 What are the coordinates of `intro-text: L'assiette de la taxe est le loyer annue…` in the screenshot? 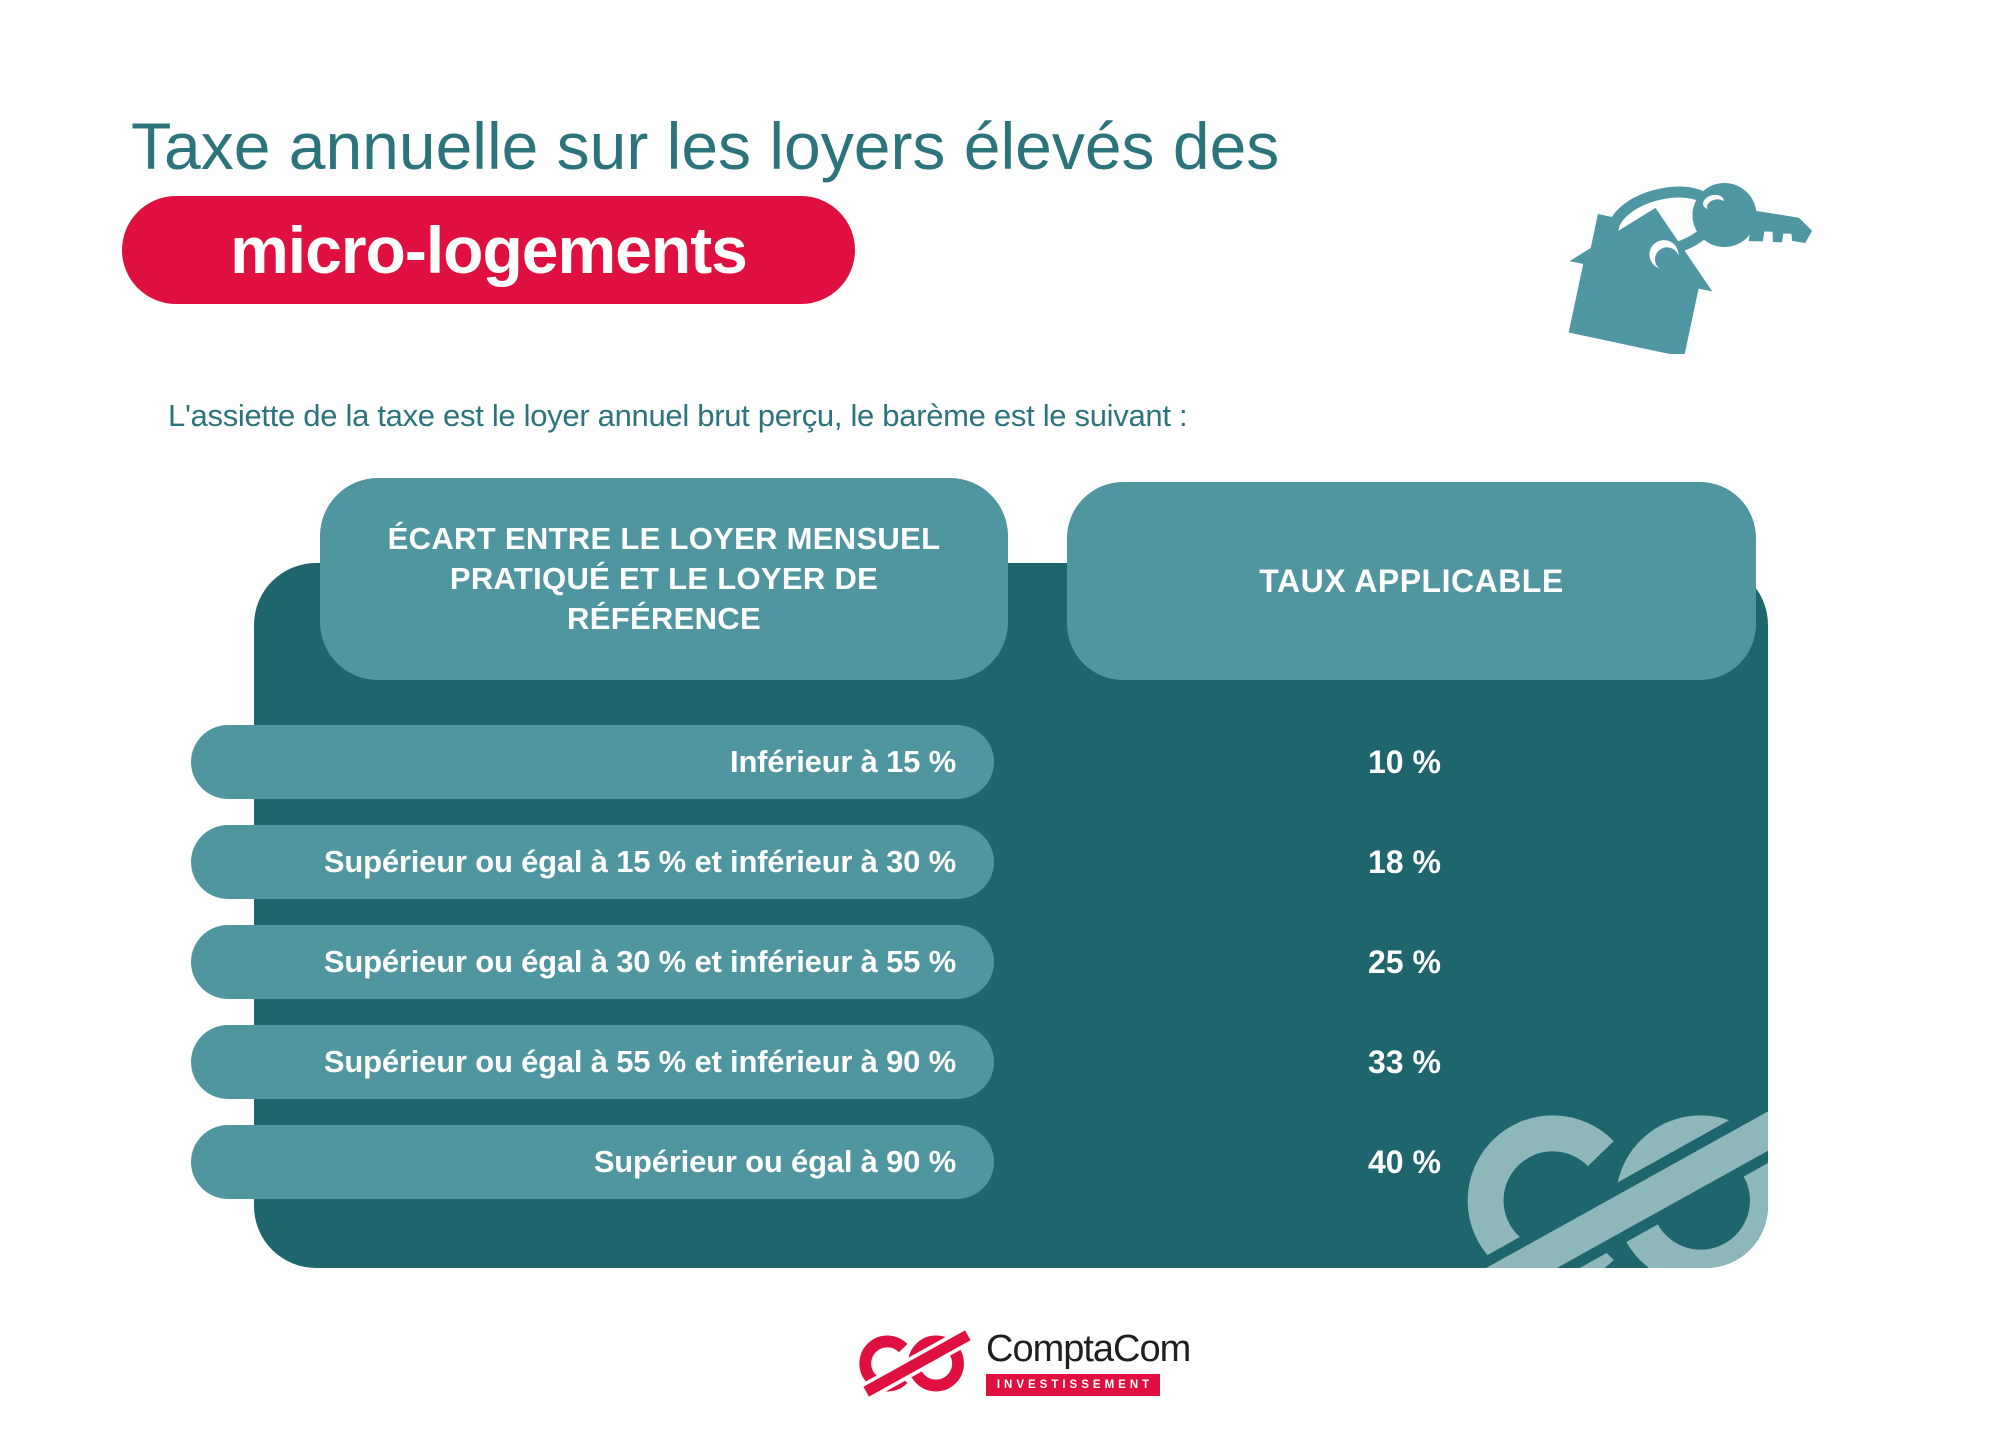 It's located at (678, 415).